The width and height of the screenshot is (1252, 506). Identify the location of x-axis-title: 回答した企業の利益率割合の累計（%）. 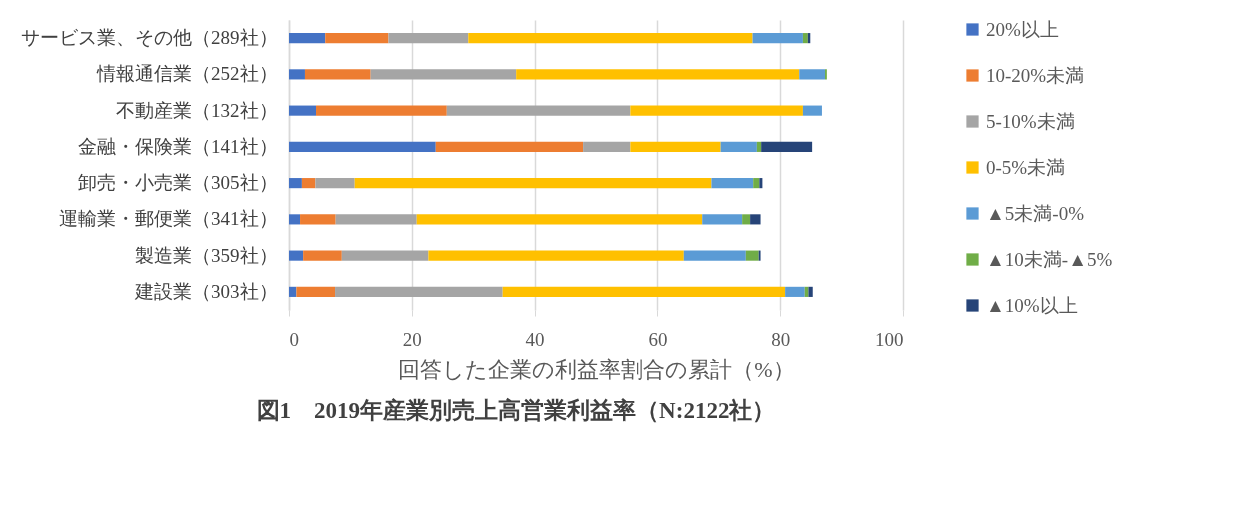
(596, 369).